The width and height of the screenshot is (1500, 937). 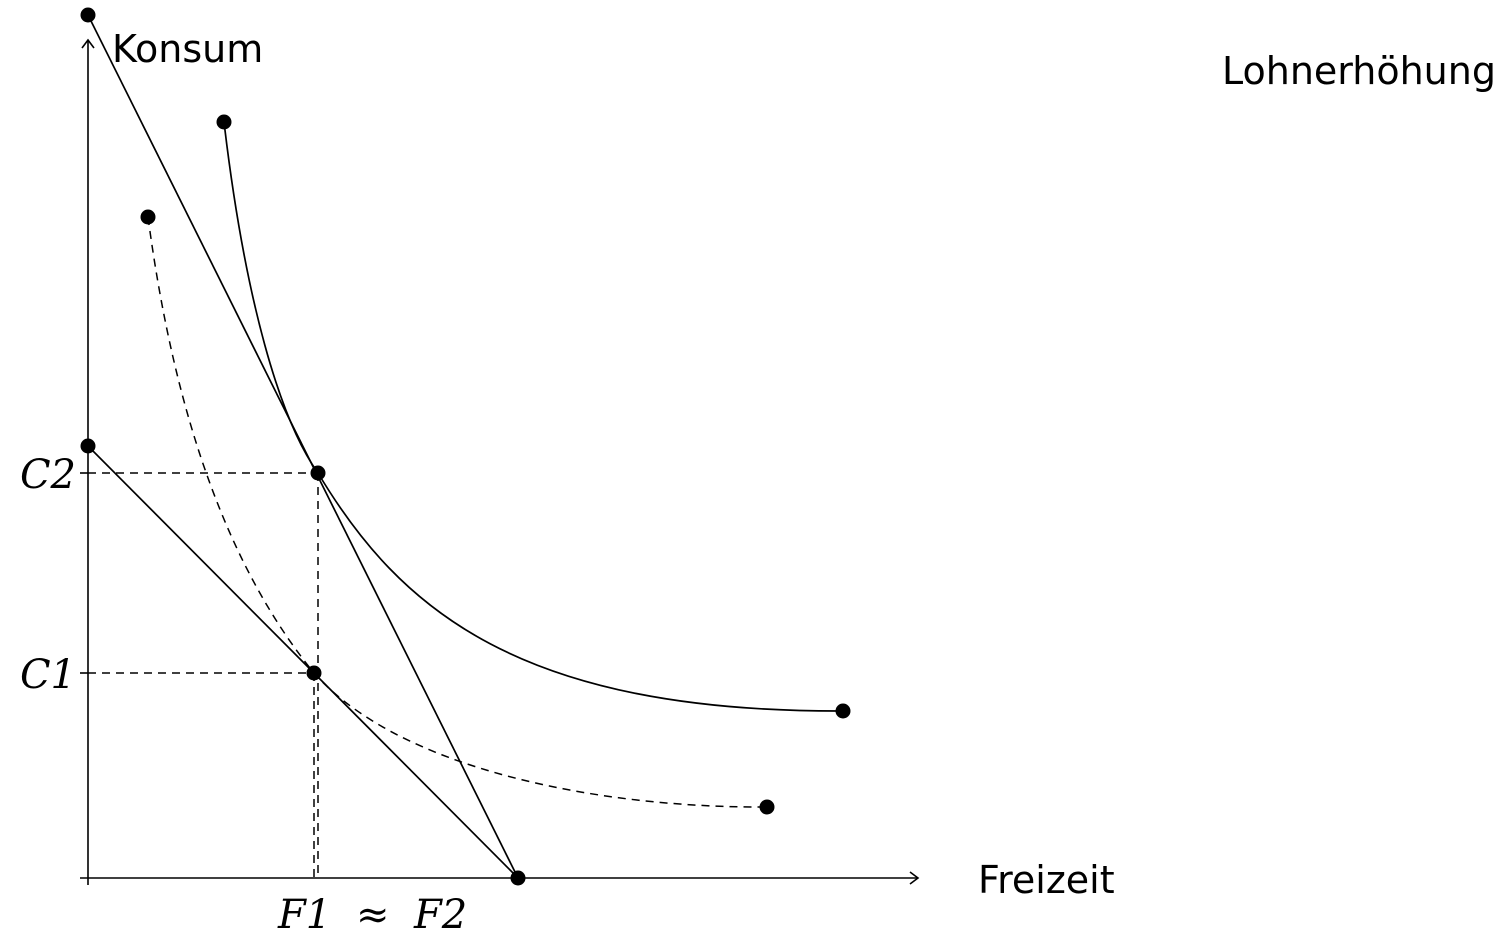 I want to click on curve-new-start-point, so click(x=224, y=122).